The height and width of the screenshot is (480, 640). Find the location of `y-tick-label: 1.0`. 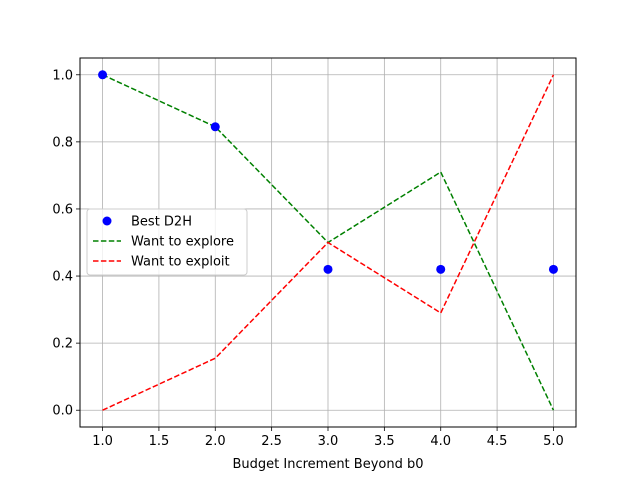

y-tick-label: 1.0 is located at coordinates (62, 75).